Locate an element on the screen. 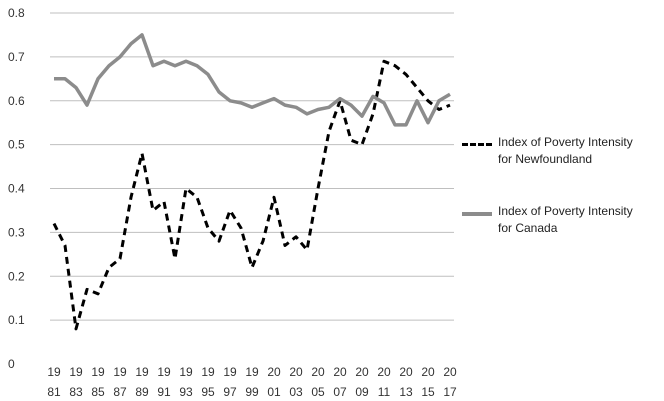 The image size is (664, 401). legend-label-canada-line2: for Canada is located at coordinates (528, 228).